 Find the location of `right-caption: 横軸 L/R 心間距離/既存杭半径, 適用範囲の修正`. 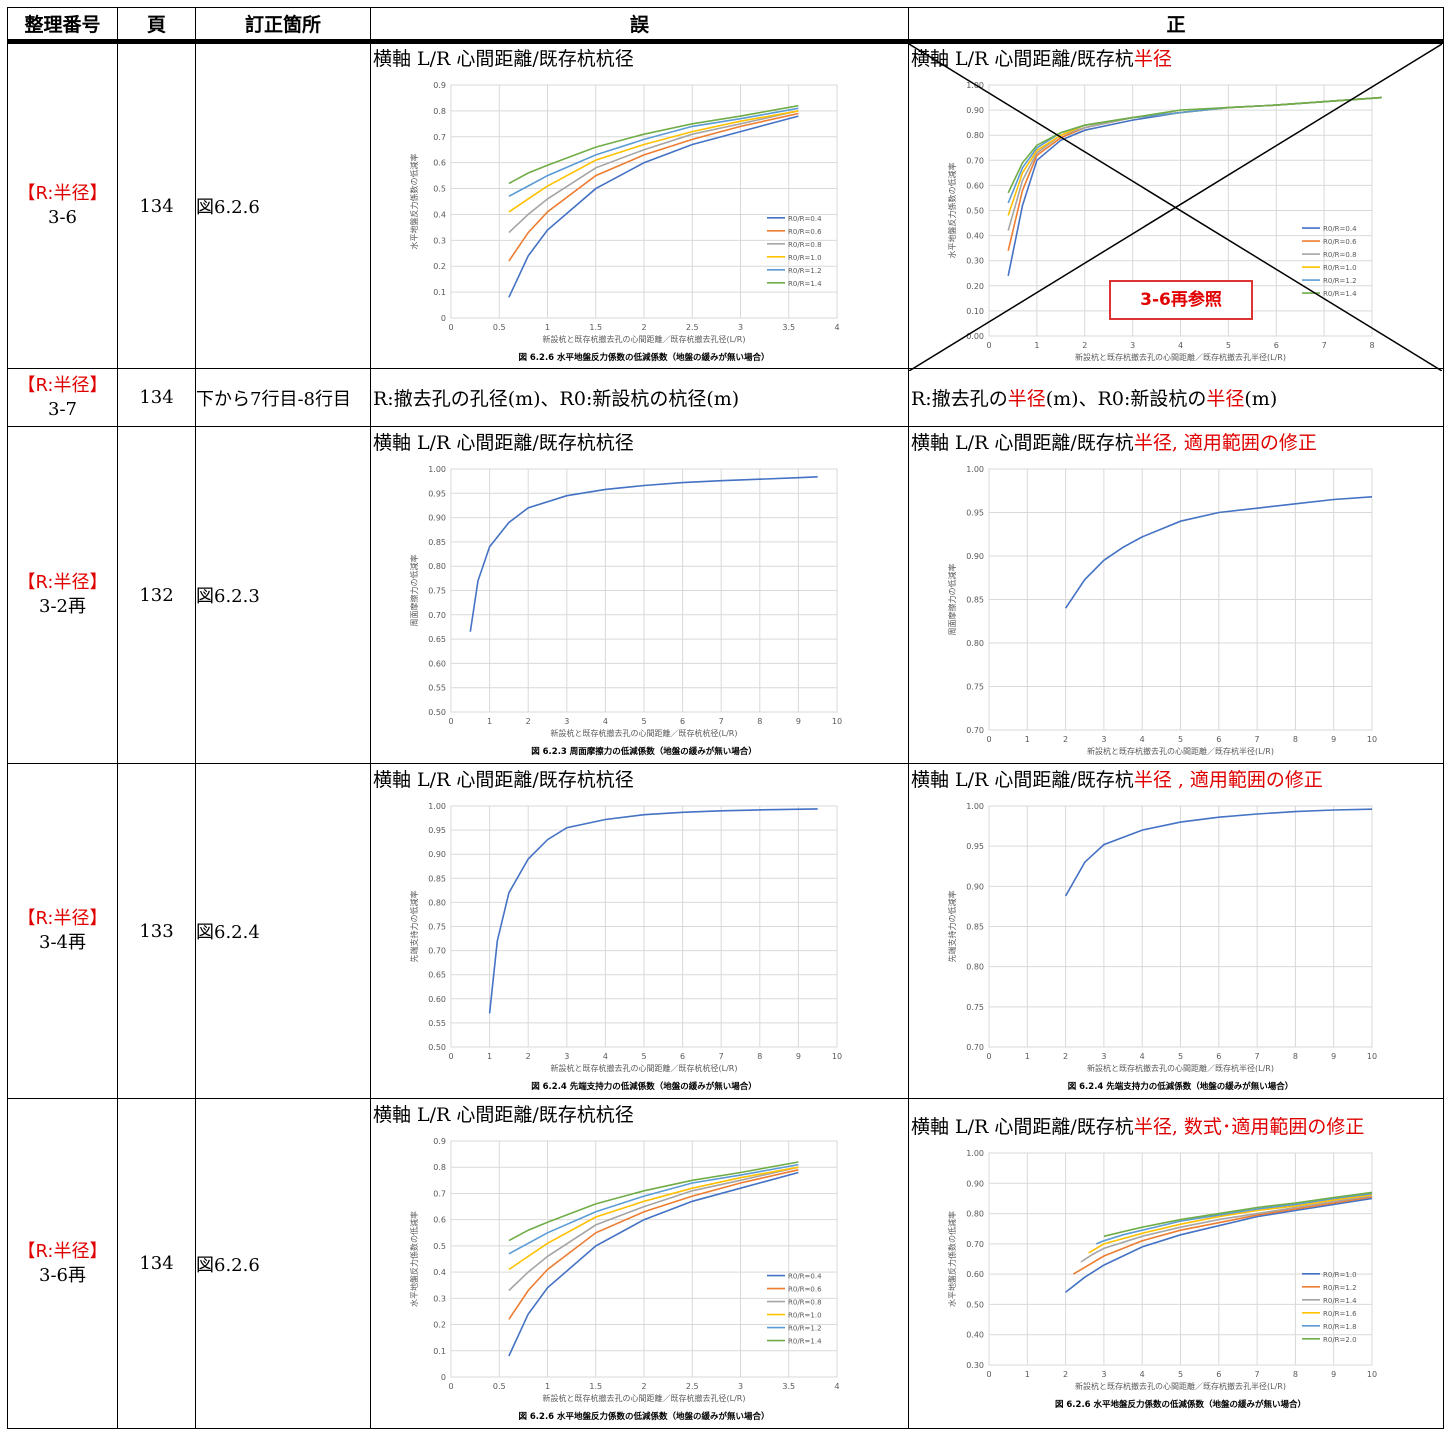

right-caption: 横軸 L/R 心間距離/既存杭半径, 適用範囲の修正 is located at coordinates (1176, 443).